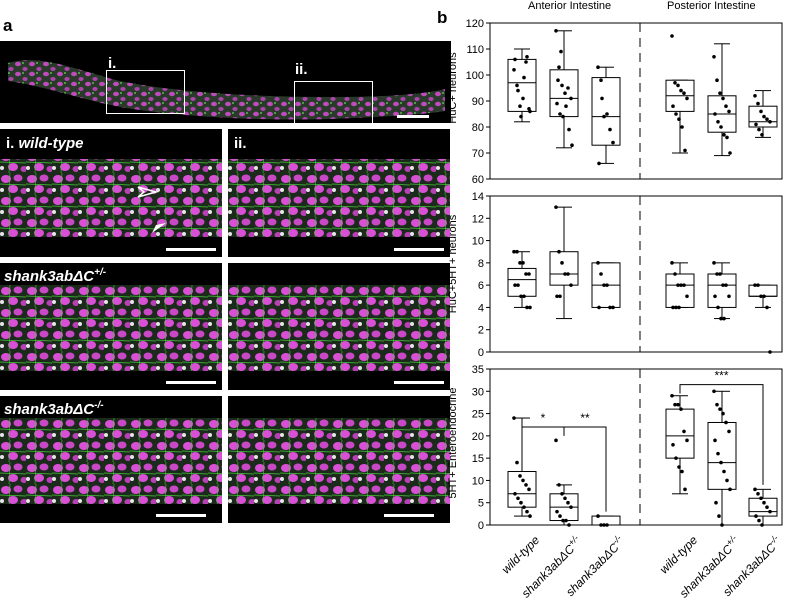 The height and width of the screenshot is (601, 785). Describe the element at coordinates (339, 198) in the screenshot. I see `tile-wildtype-posterior-image` at that location.